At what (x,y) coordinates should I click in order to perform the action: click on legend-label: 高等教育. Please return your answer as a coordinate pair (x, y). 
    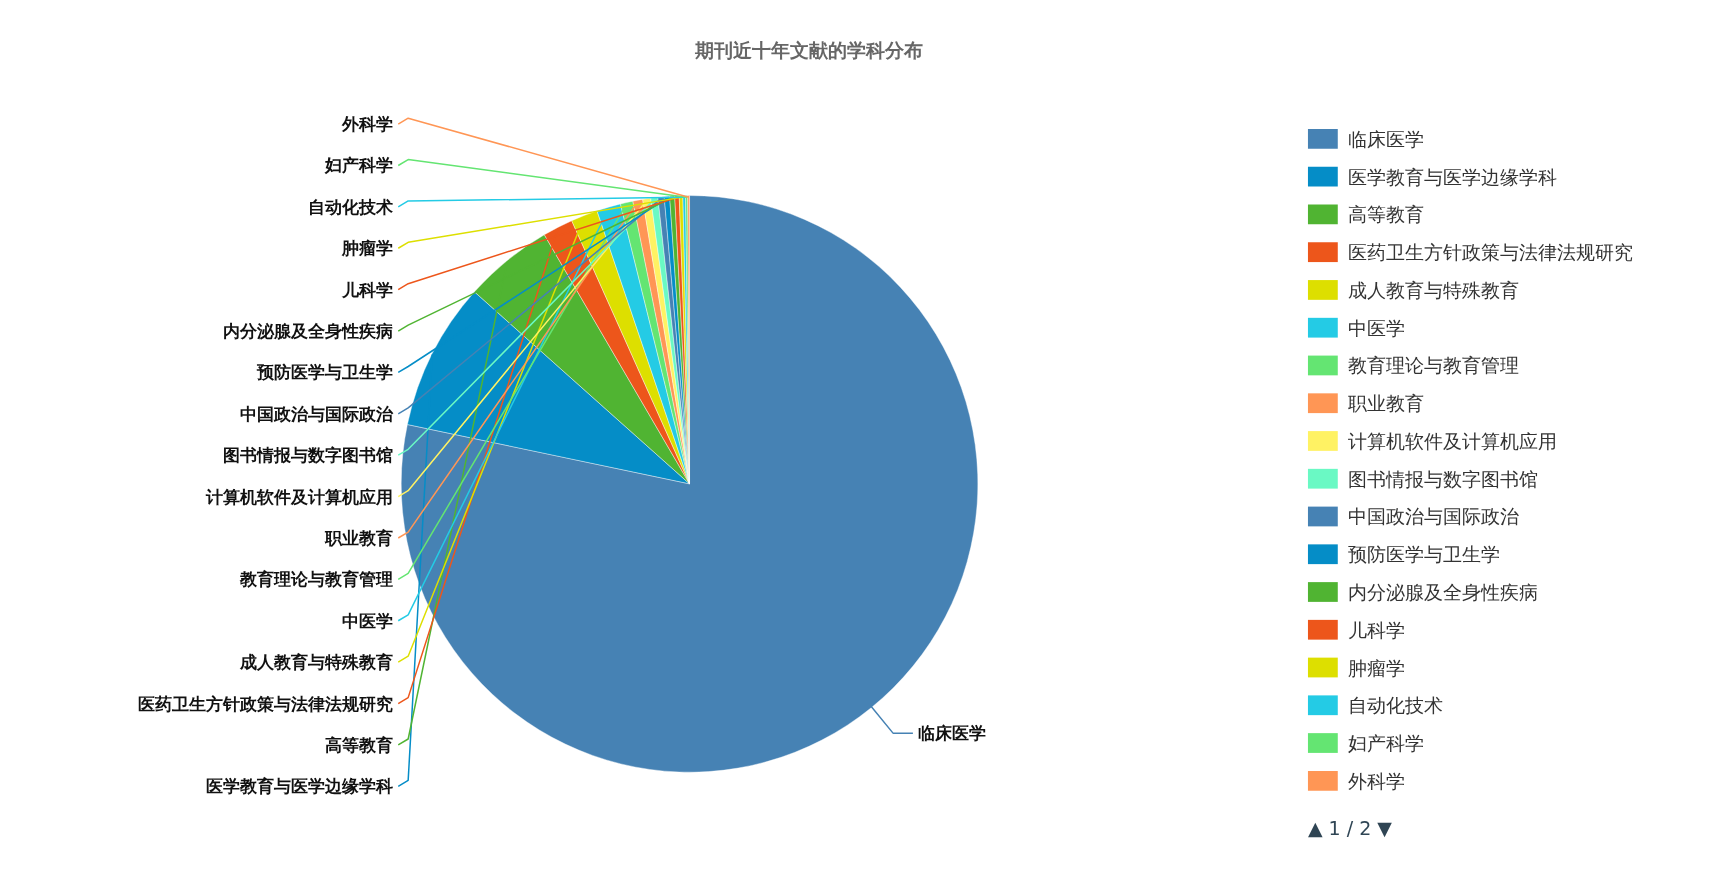
    Looking at the image, I should click on (1385, 214).